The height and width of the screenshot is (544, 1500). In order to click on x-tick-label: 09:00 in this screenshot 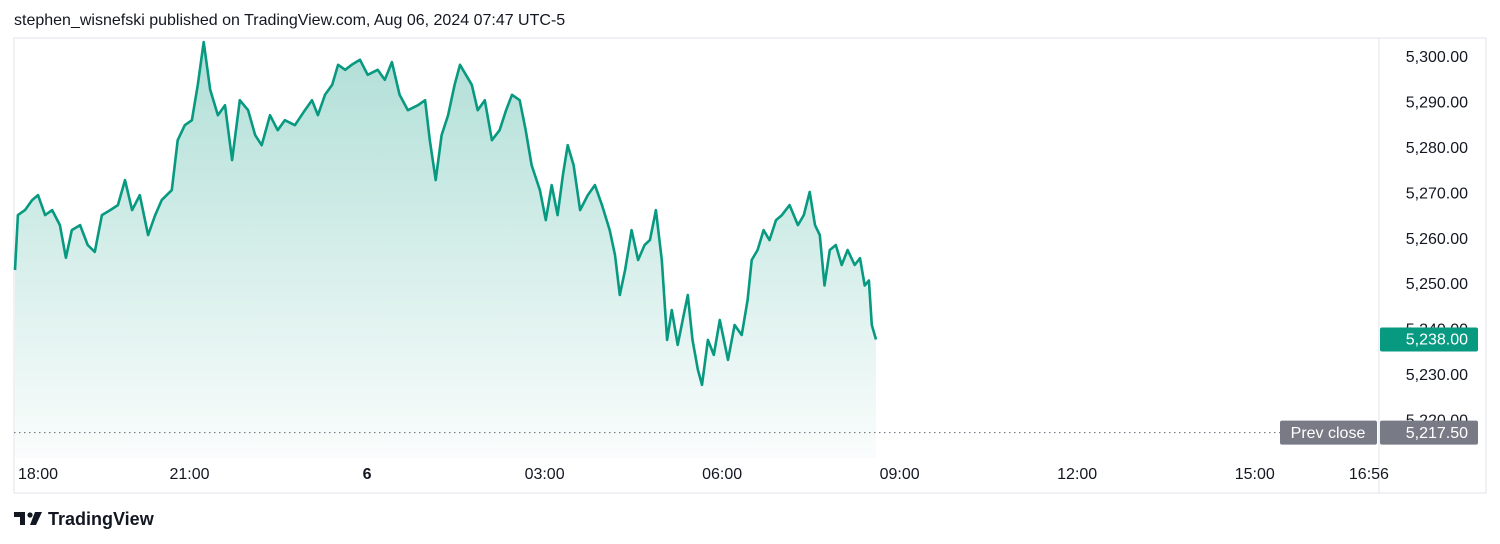, I will do `click(900, 474)`.